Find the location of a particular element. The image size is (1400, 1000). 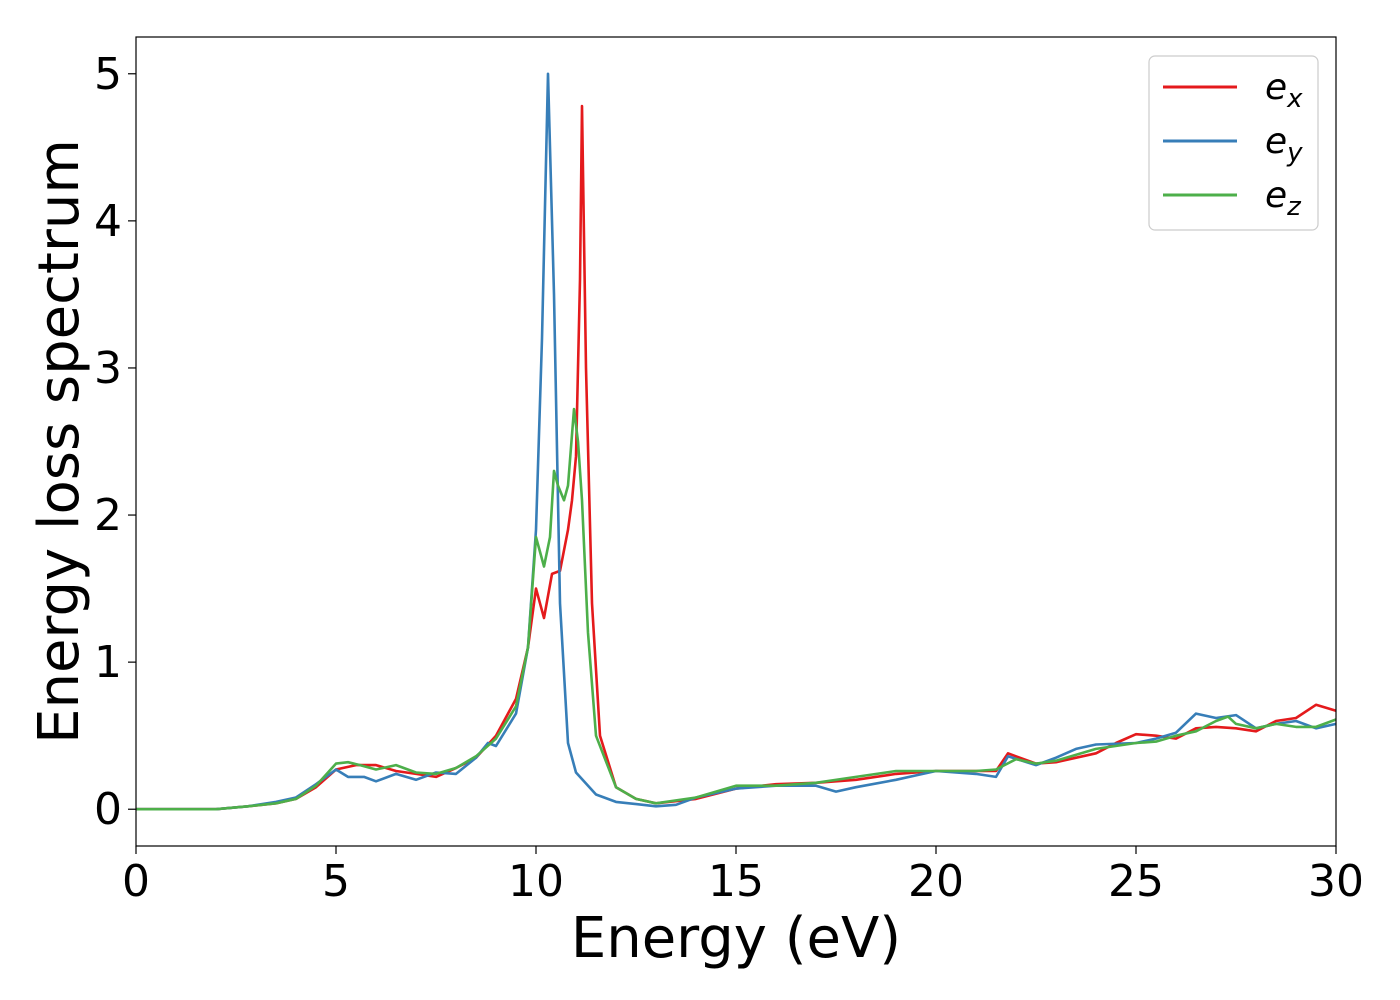

y-axis-title: Energy loss spectrum is located at coordinates (59, 441).